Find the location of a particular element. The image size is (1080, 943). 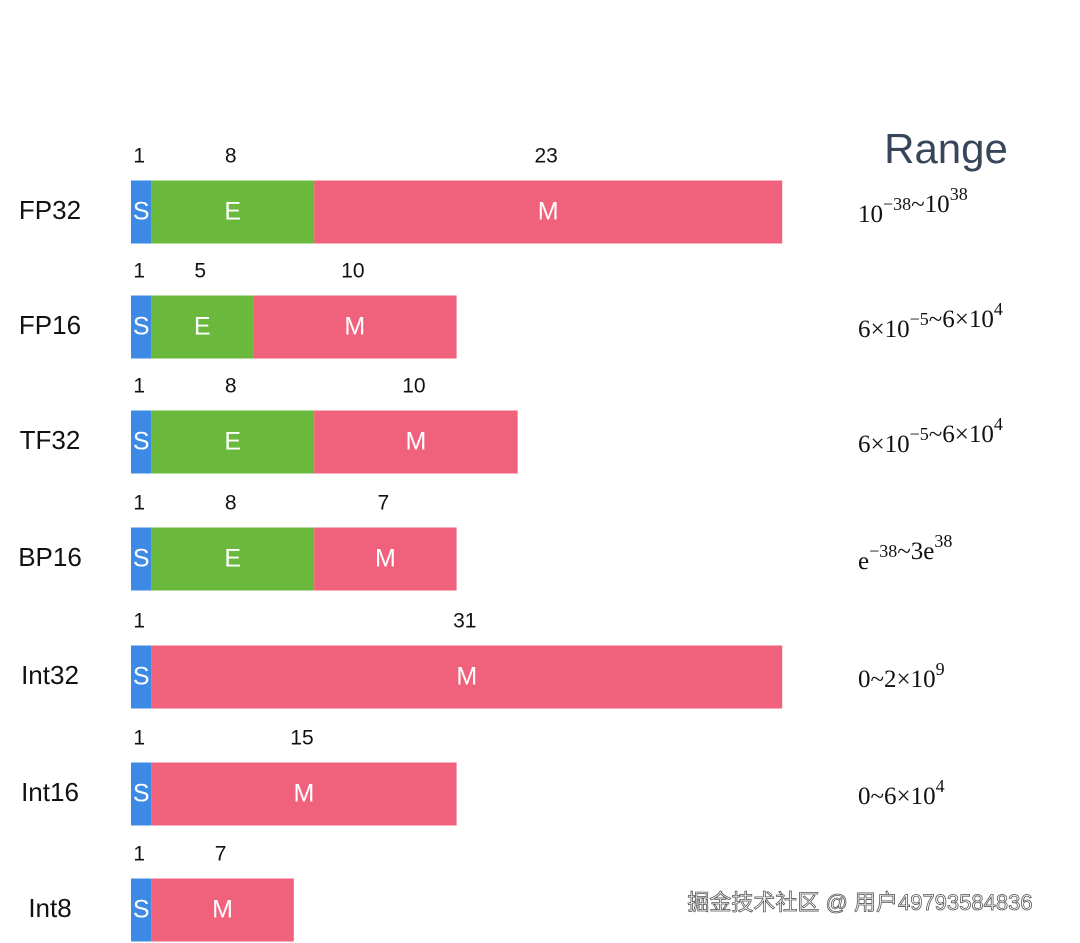

range-base: ~10 is located at coordinates (930, 204).